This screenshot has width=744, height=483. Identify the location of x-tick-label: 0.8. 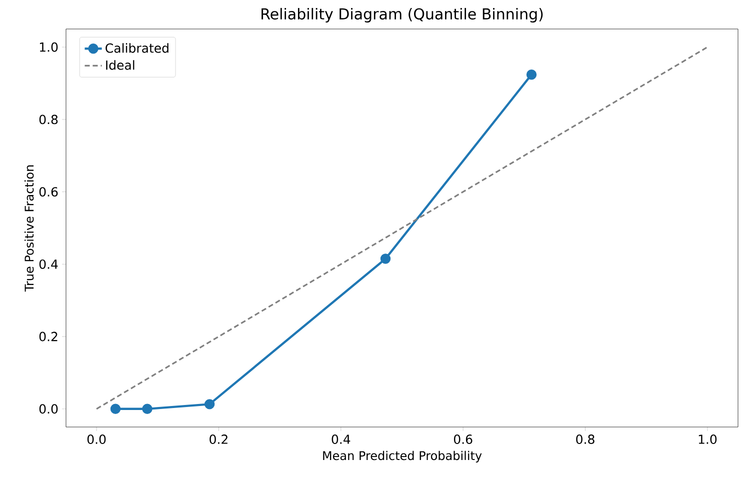
(585, 439).